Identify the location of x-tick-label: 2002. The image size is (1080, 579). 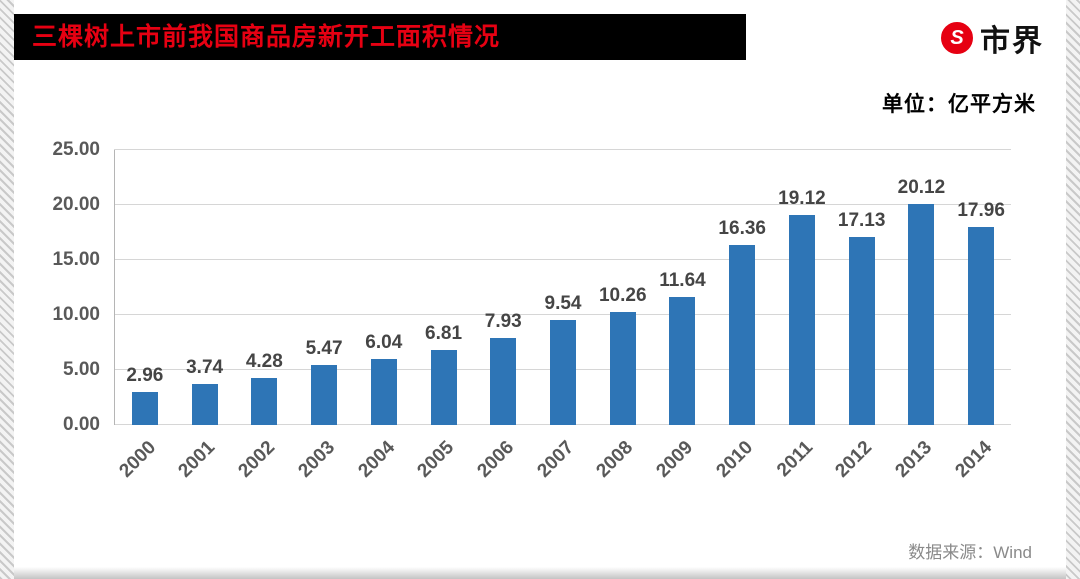
(257, 459).